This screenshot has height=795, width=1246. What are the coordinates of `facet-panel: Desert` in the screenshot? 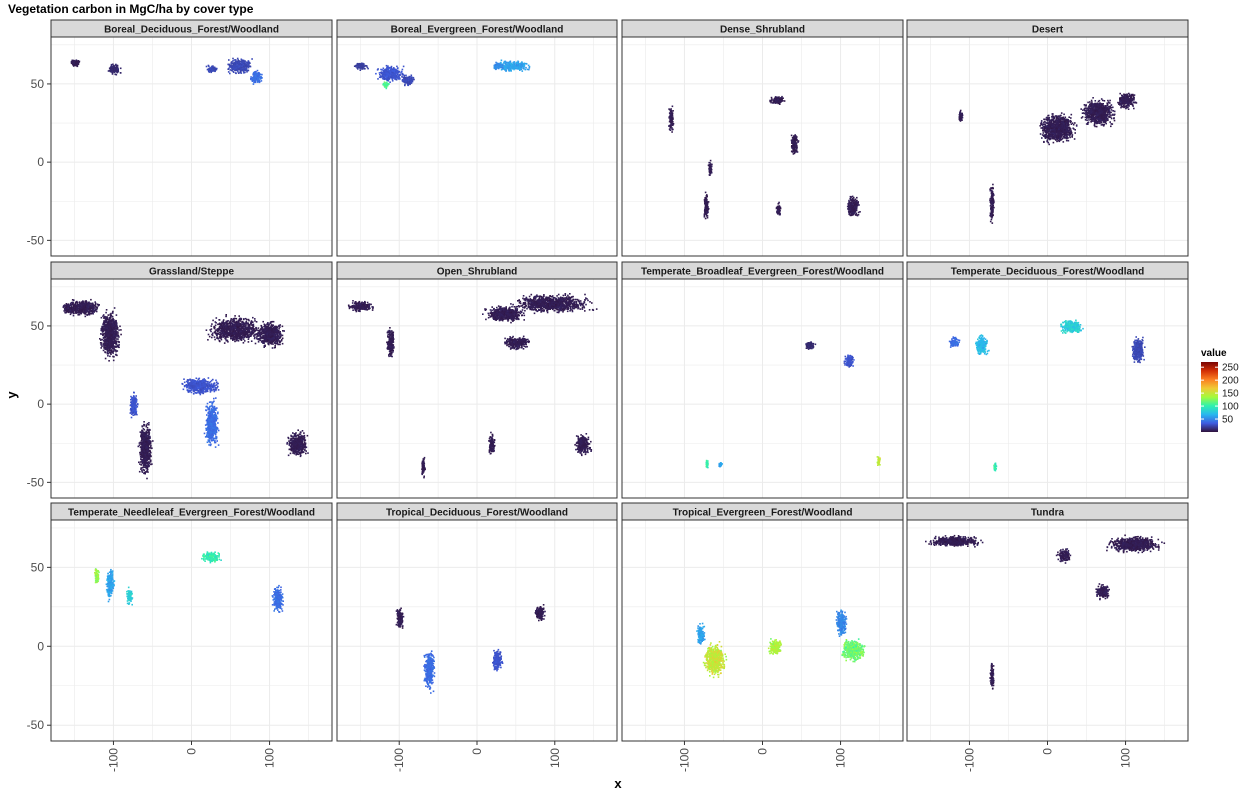 It's located at (1047, 138).